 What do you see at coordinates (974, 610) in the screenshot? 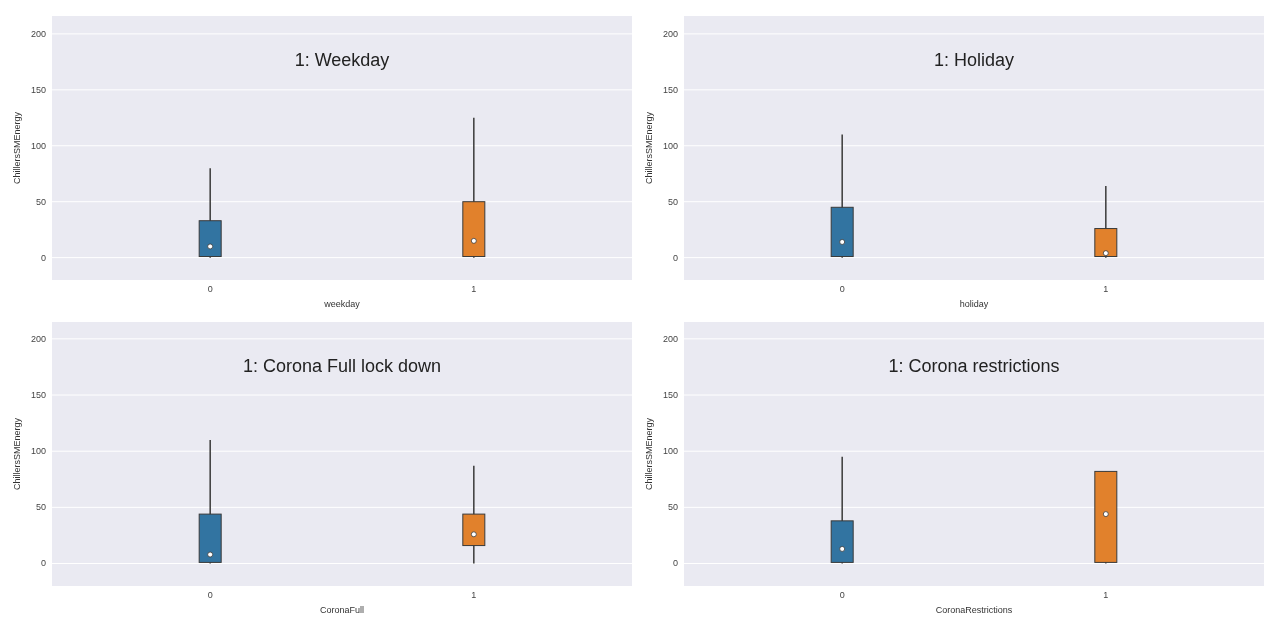
I see `x-axis-title: CoronaRestrictions` at bounding box center [974, 610].